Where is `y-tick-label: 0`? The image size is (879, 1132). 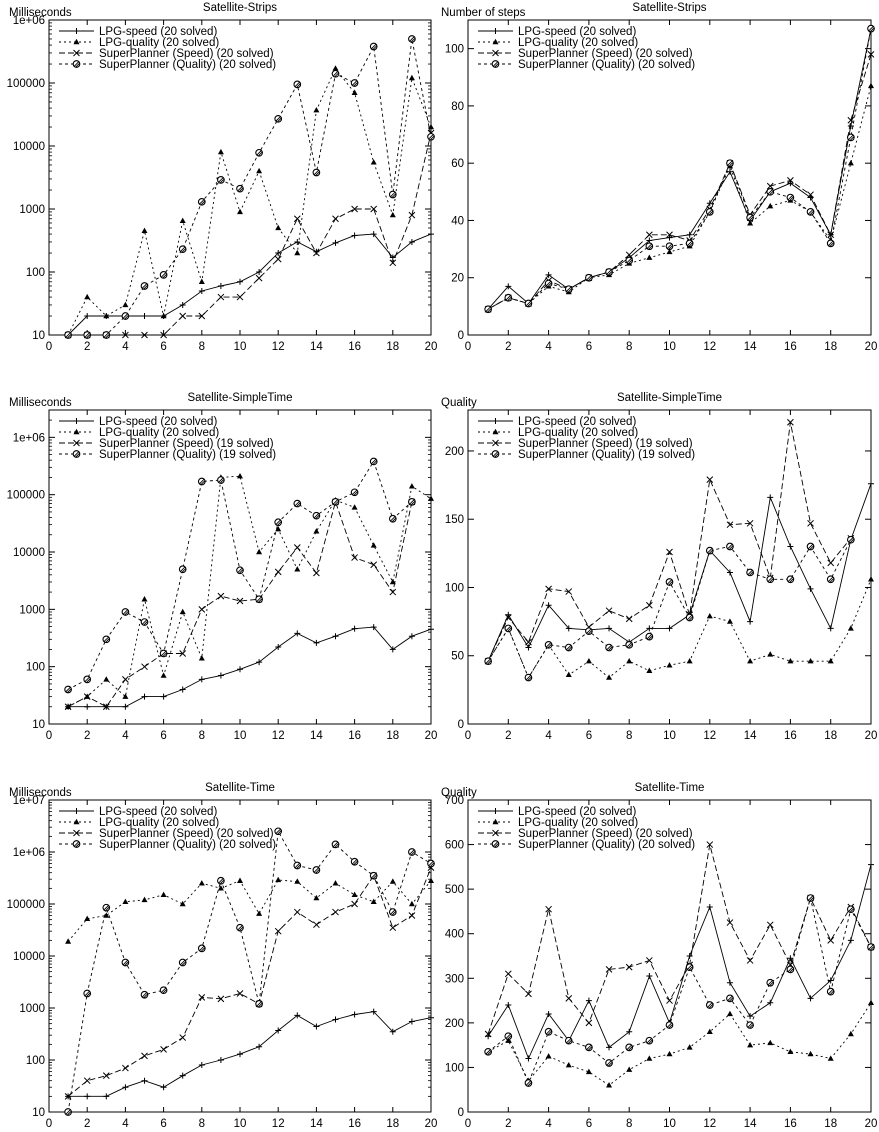
y-tick-label: 0 is located at coordinates (461, 725).